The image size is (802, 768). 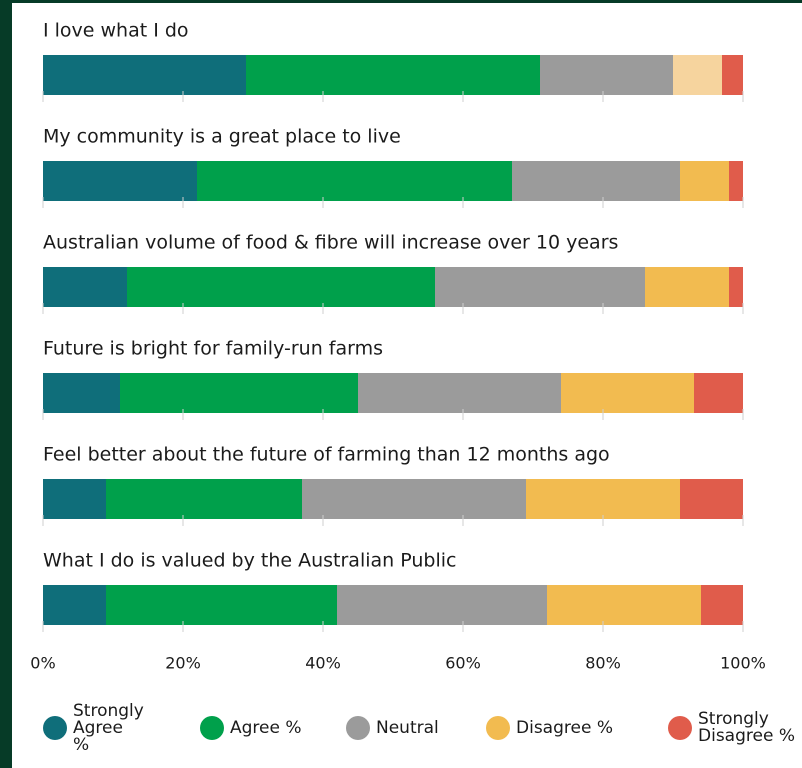 What do you see at coordinates (743, 663) in the screenshot?
I see `x-tick-label: 100%` at bounding box center [743, 663].